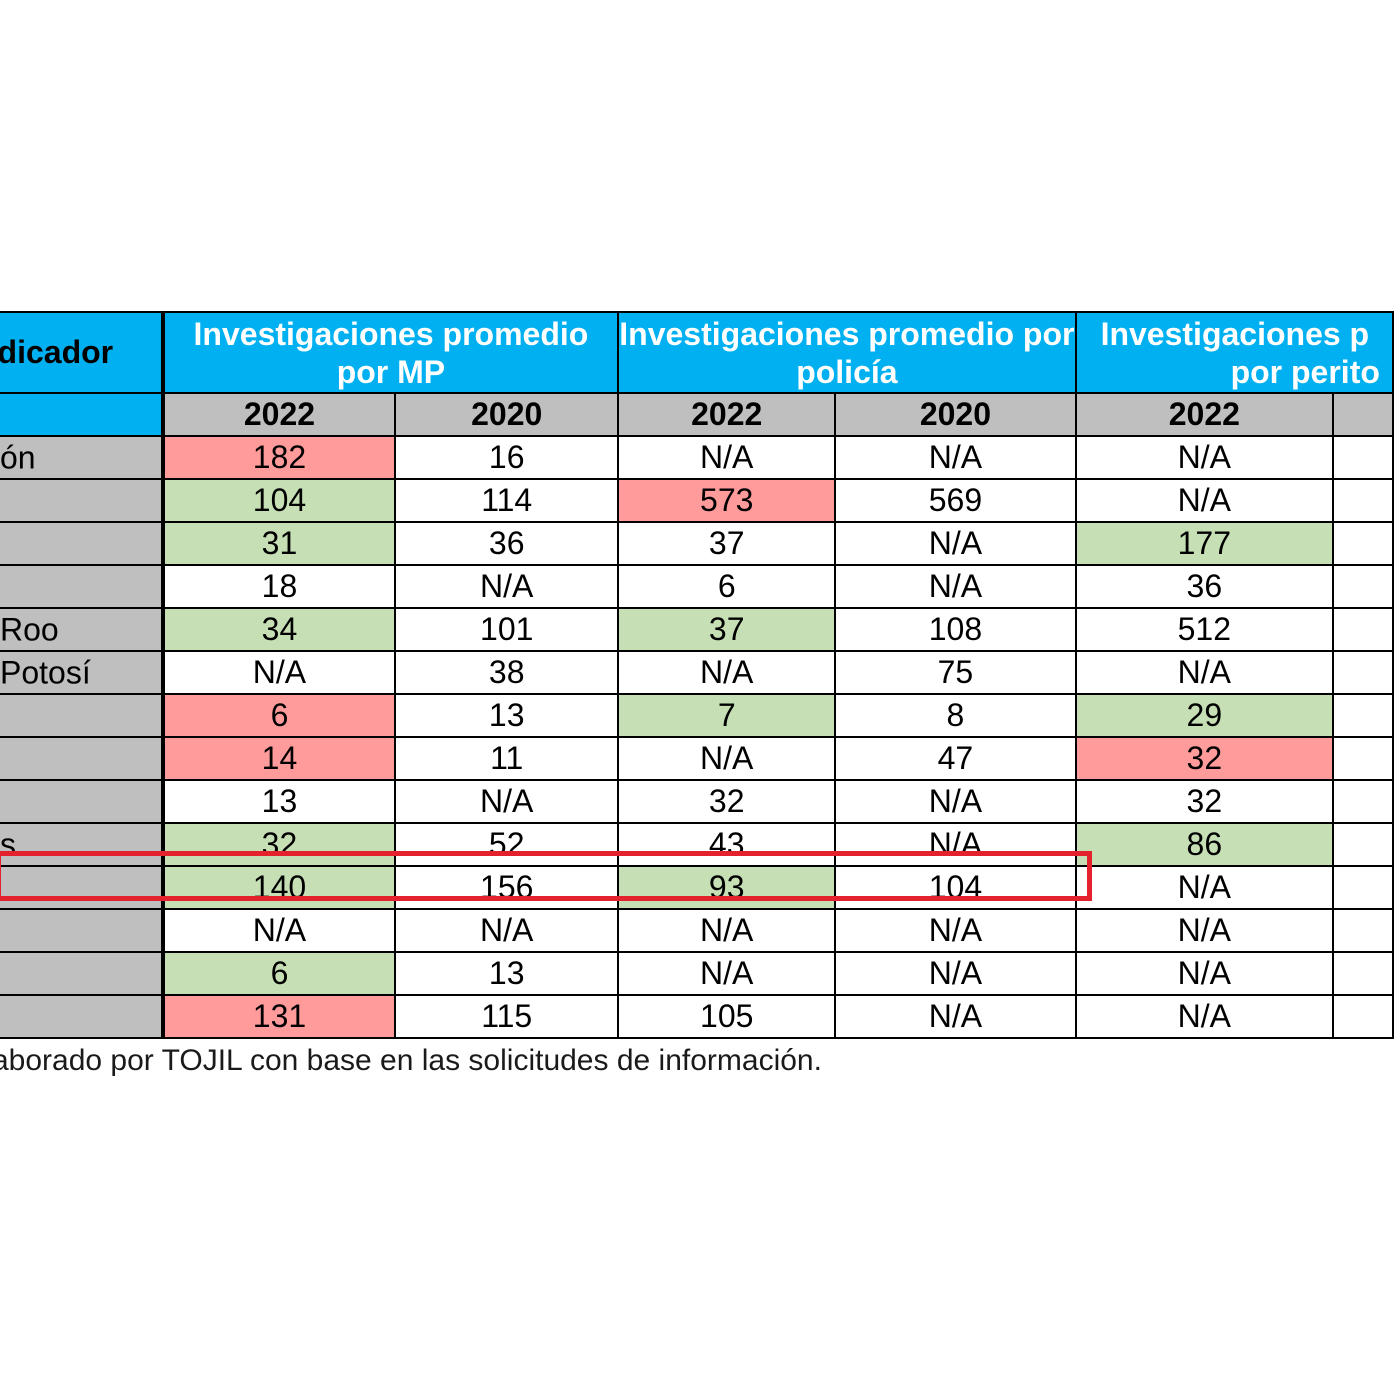 The image size is (1400, 1400). Describe the element at coordinates (29, 629) in the screenshot. I see `row-label-text: Roo` at that location.